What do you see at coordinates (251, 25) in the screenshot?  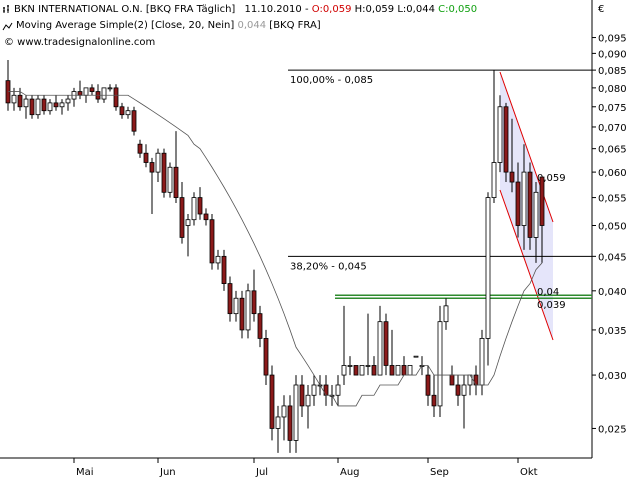 I see `indicator-value: 0,044` at bounding box center [251, 25].